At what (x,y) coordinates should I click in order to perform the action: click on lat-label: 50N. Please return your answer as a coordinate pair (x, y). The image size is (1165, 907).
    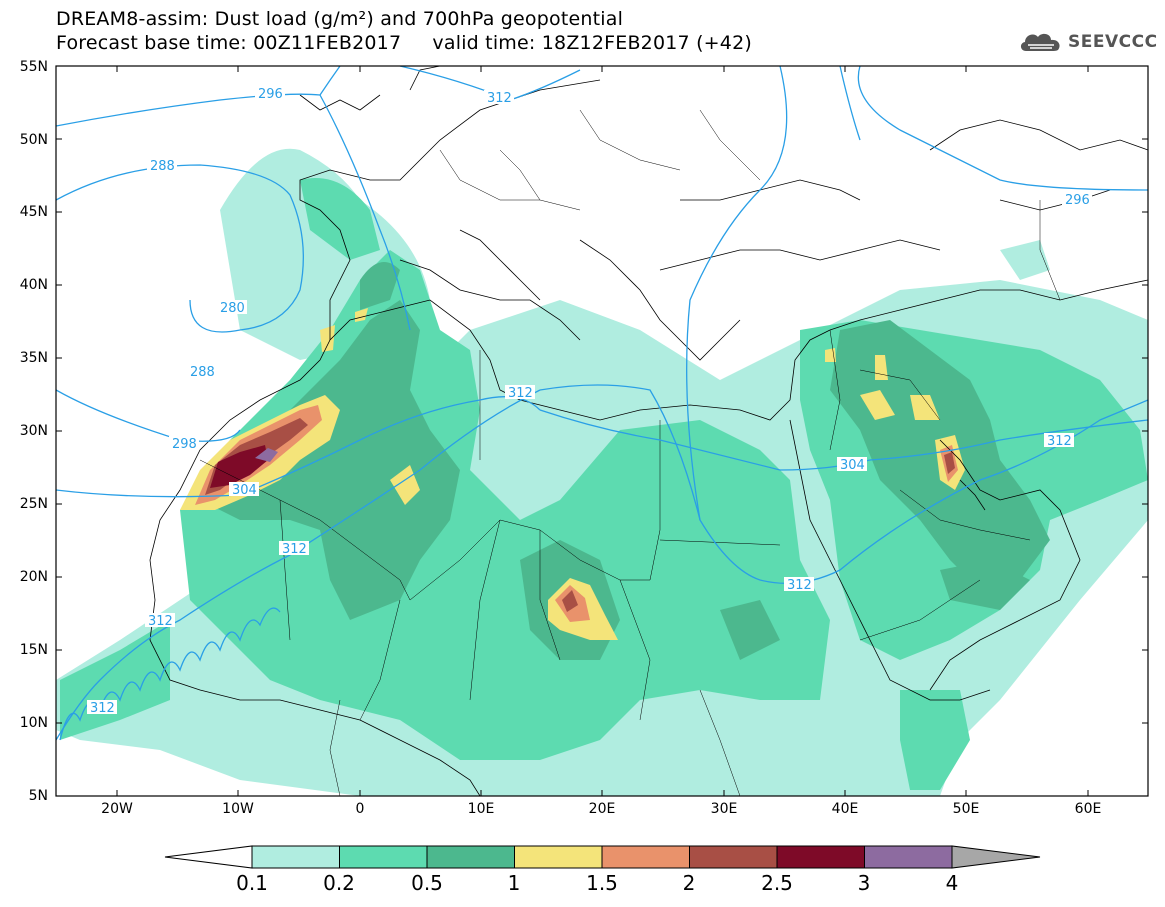
    Looking at the image, I should click on (34, 140).